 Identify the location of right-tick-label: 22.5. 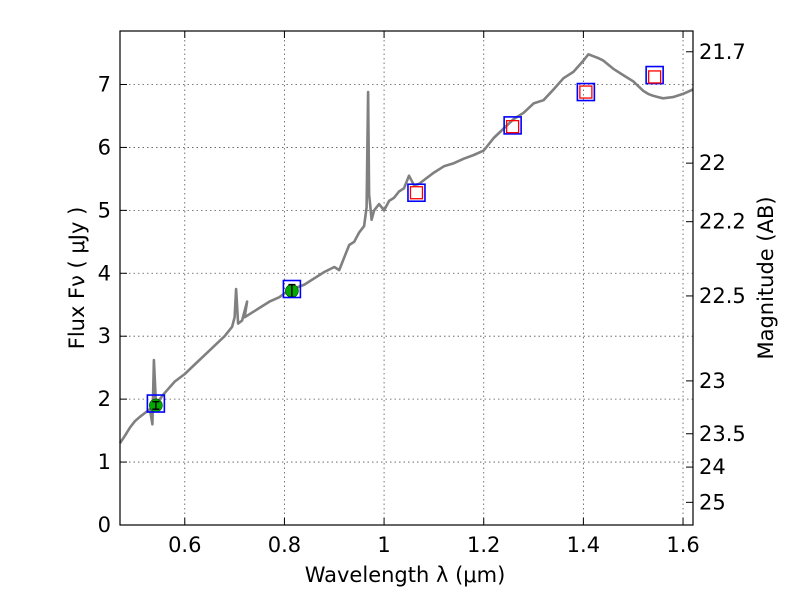
(722, 296).